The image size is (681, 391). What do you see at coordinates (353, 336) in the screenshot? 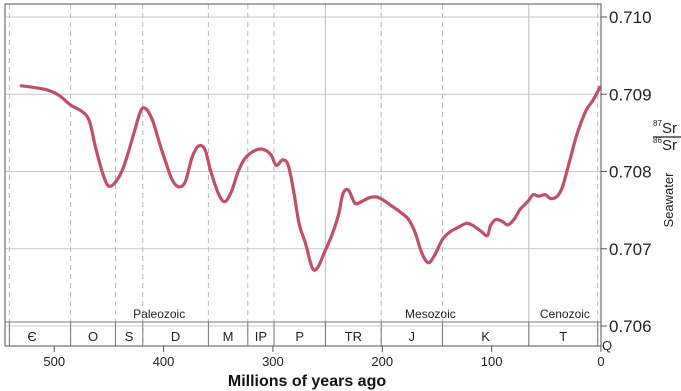
I see `period-label: TR` at bounding box center [353, 336].